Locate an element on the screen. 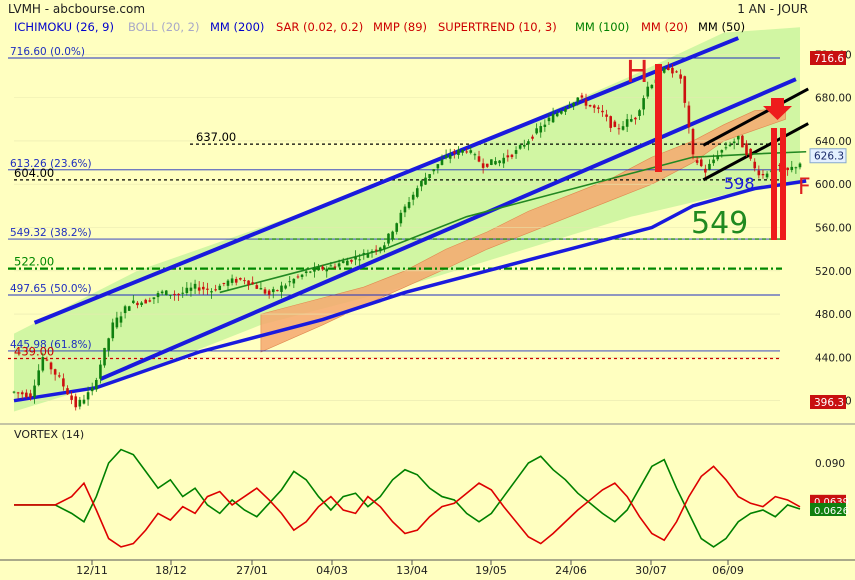 The width and height of the screenshot is (855, 580). x-tick-label: 19/05 is located at coordinates (491, 570).